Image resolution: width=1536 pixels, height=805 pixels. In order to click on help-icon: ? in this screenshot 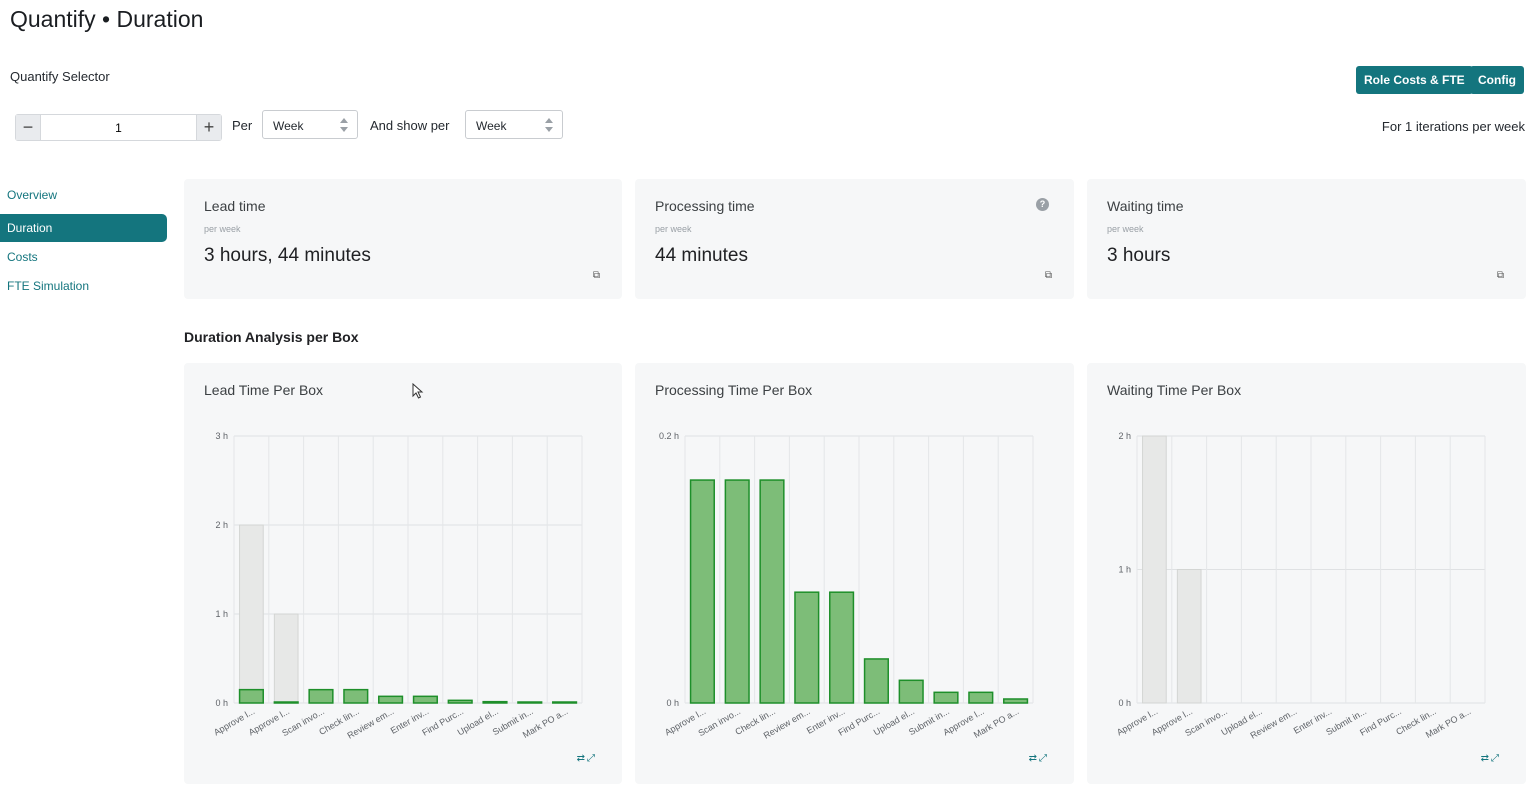, I will do `click(1042, 204)`.